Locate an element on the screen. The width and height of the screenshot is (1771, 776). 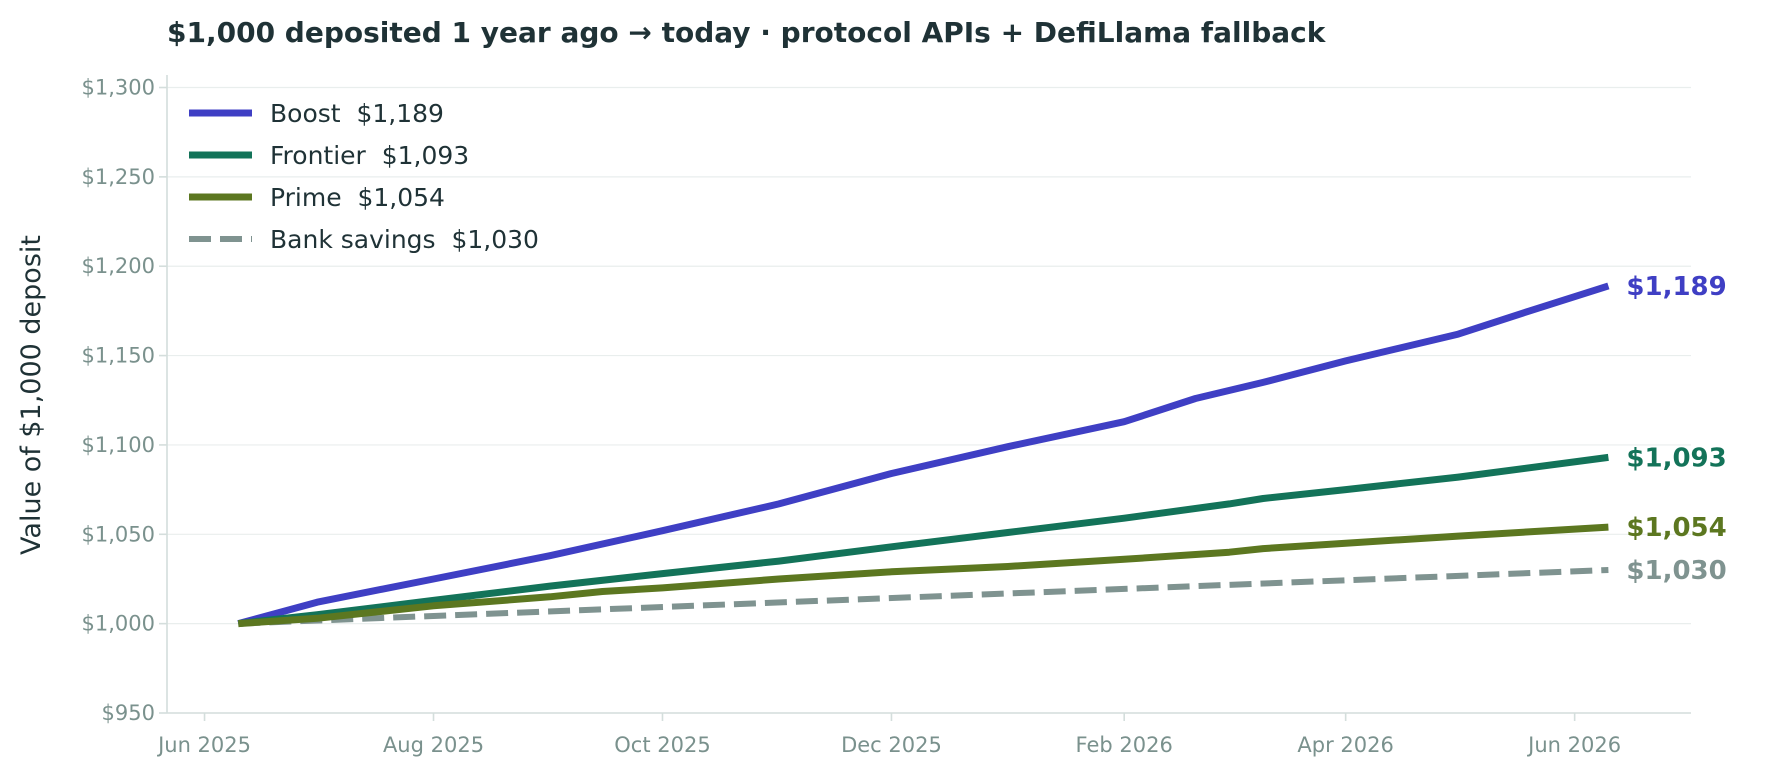
x-tick-label: Oct 2025 is located at coordinates (662, 745).